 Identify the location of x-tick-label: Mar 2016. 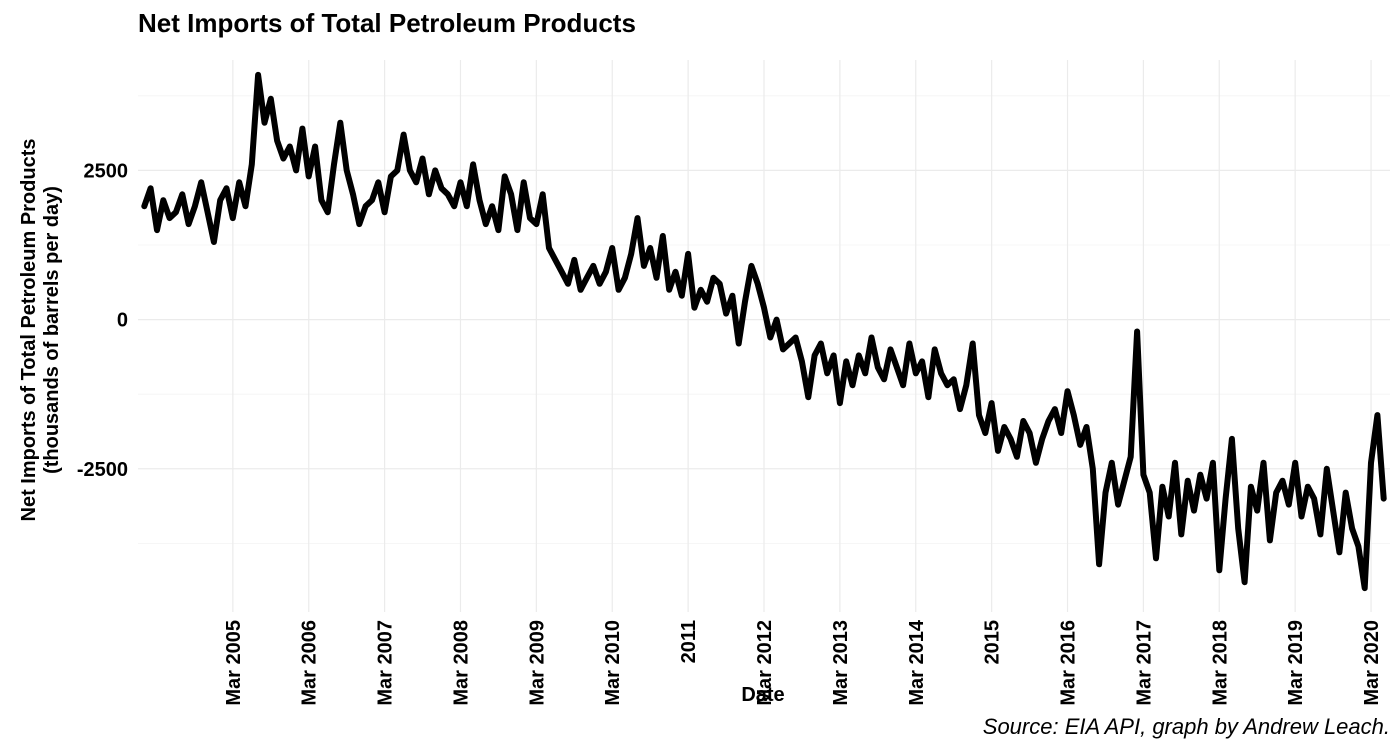
(1069, 663).